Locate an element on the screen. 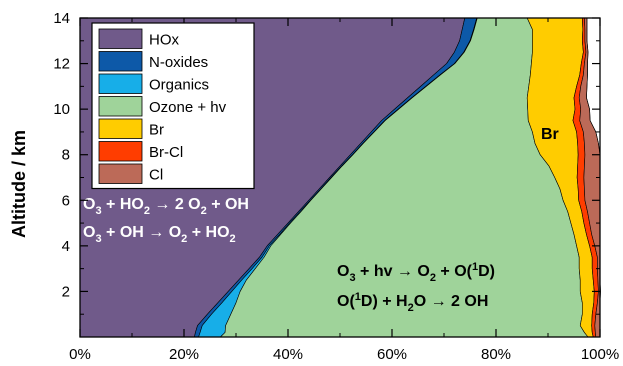 Image resolution: width=623 pixels, height=366 pixels. legend-swatch-n-oxides is located at coordinates (120, 61).